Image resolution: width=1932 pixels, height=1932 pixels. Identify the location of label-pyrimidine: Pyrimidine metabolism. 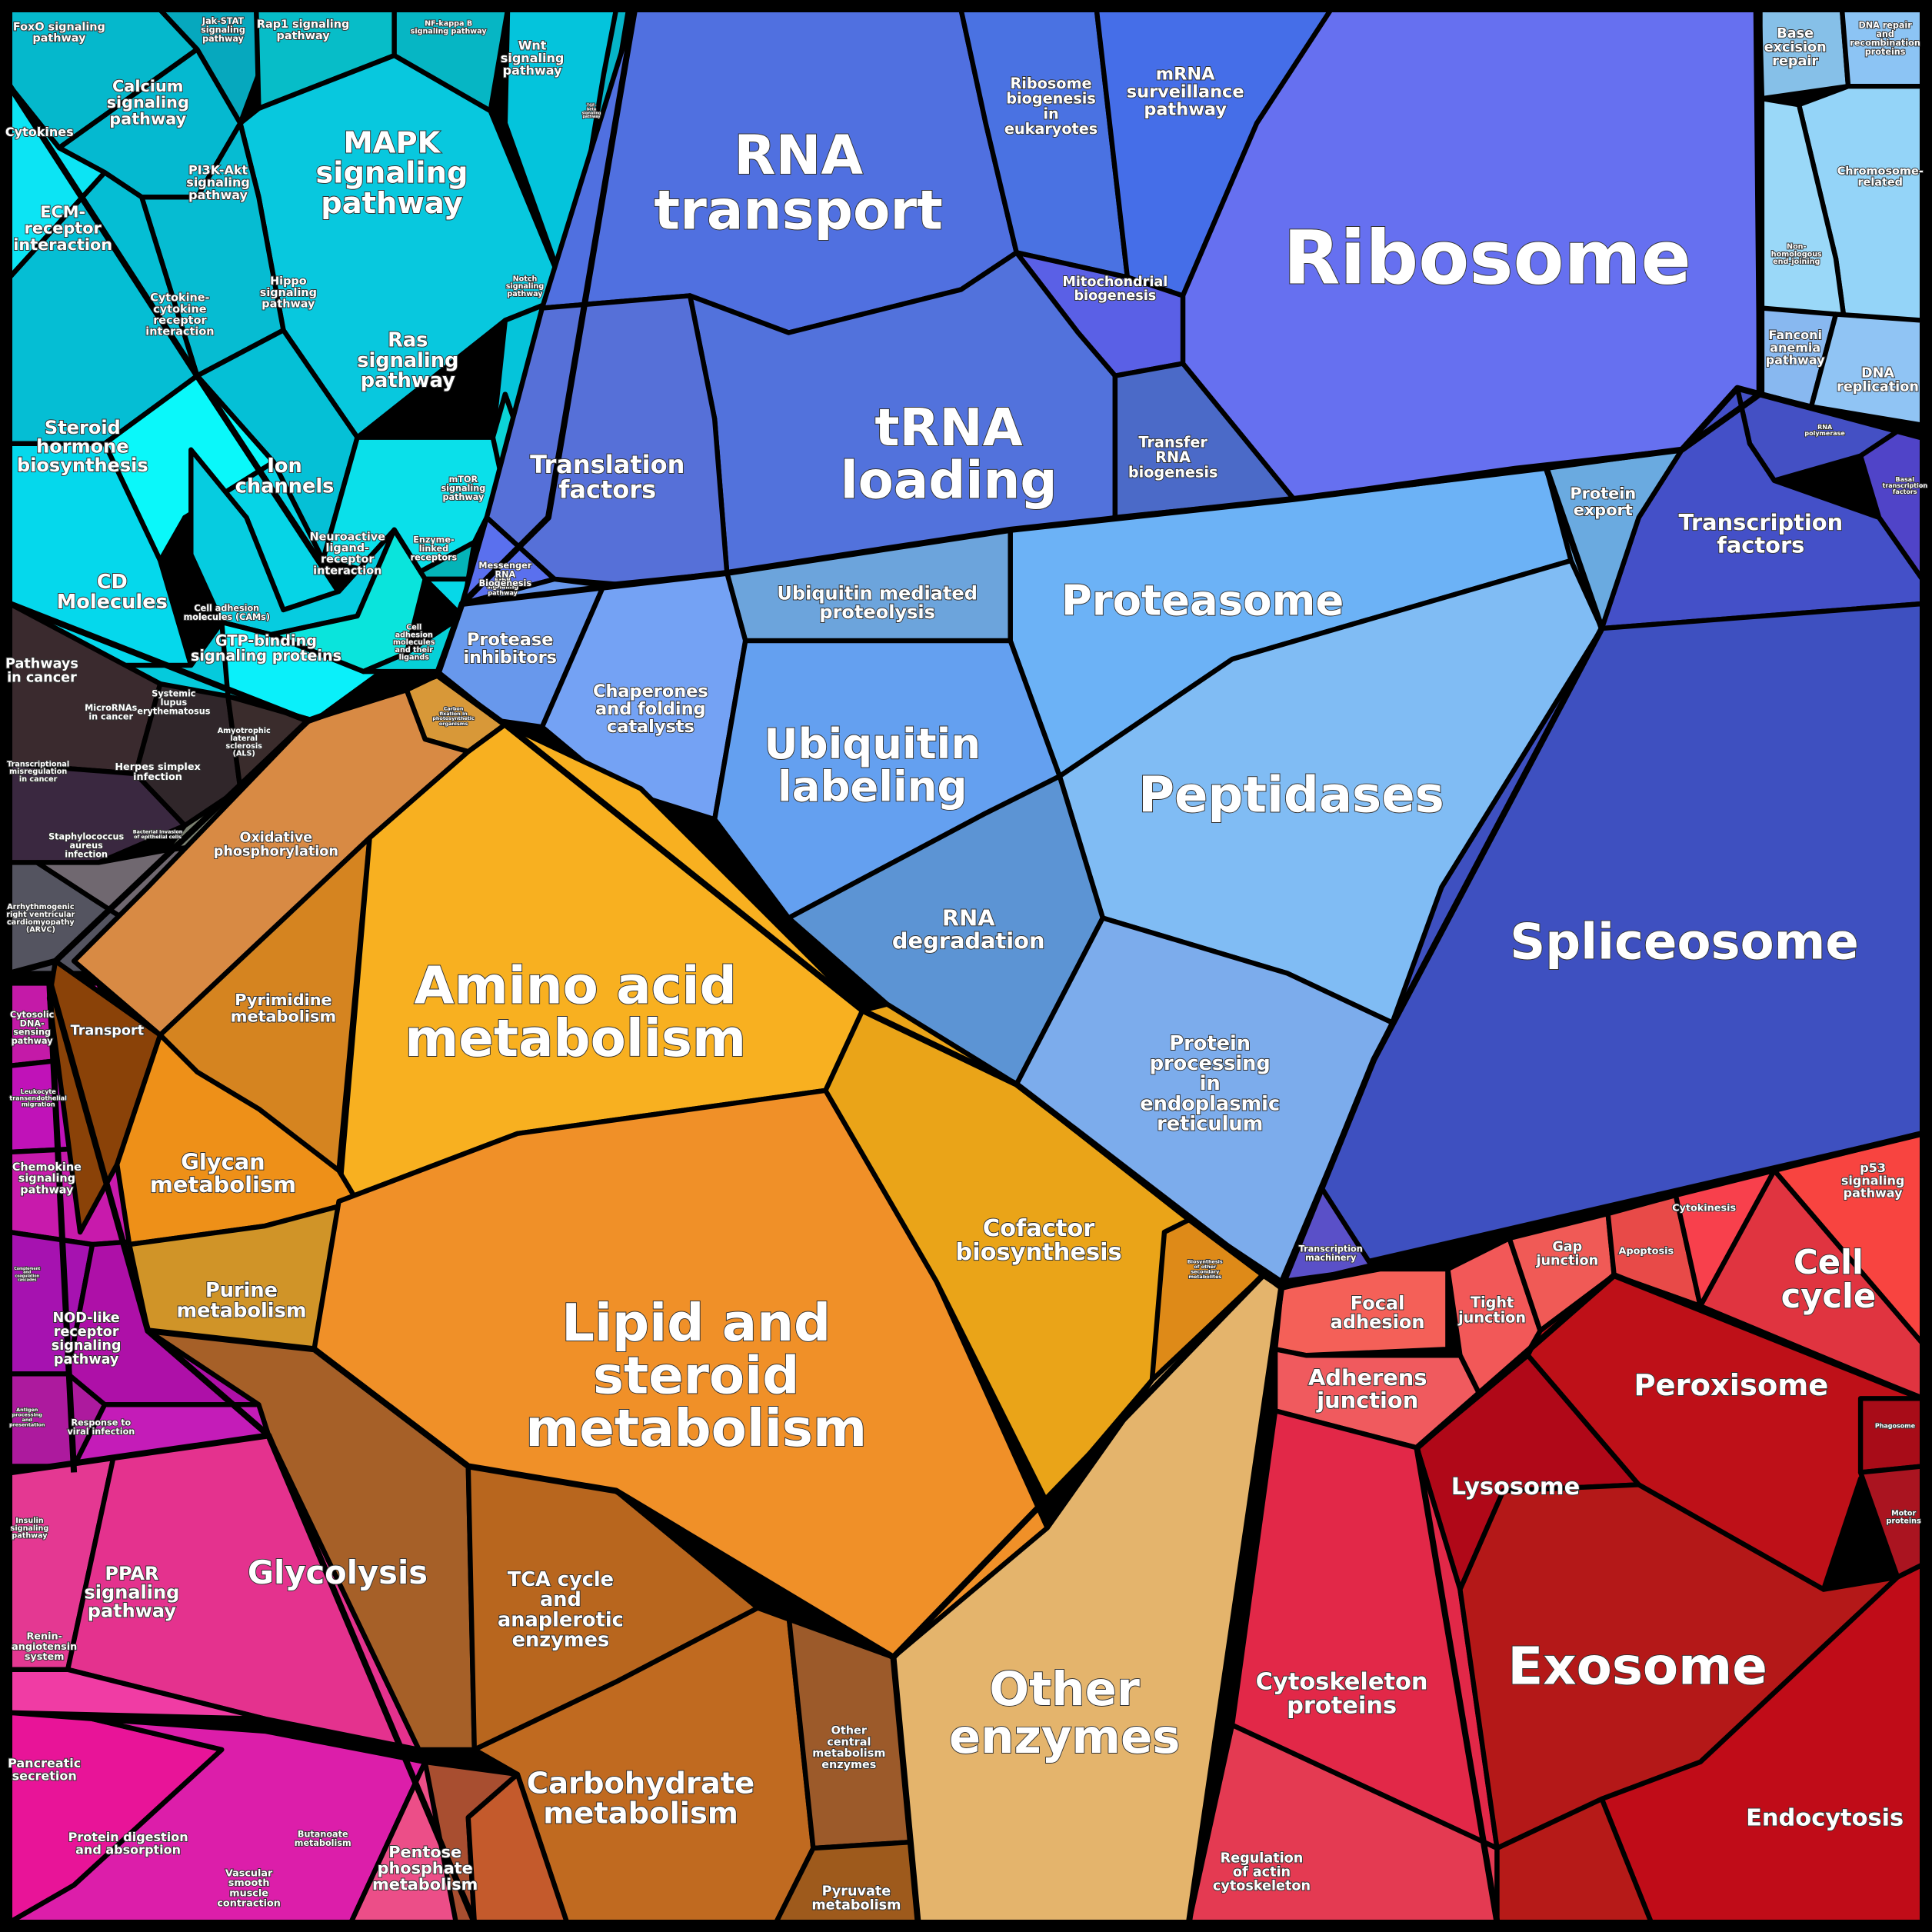
(283, 1008).